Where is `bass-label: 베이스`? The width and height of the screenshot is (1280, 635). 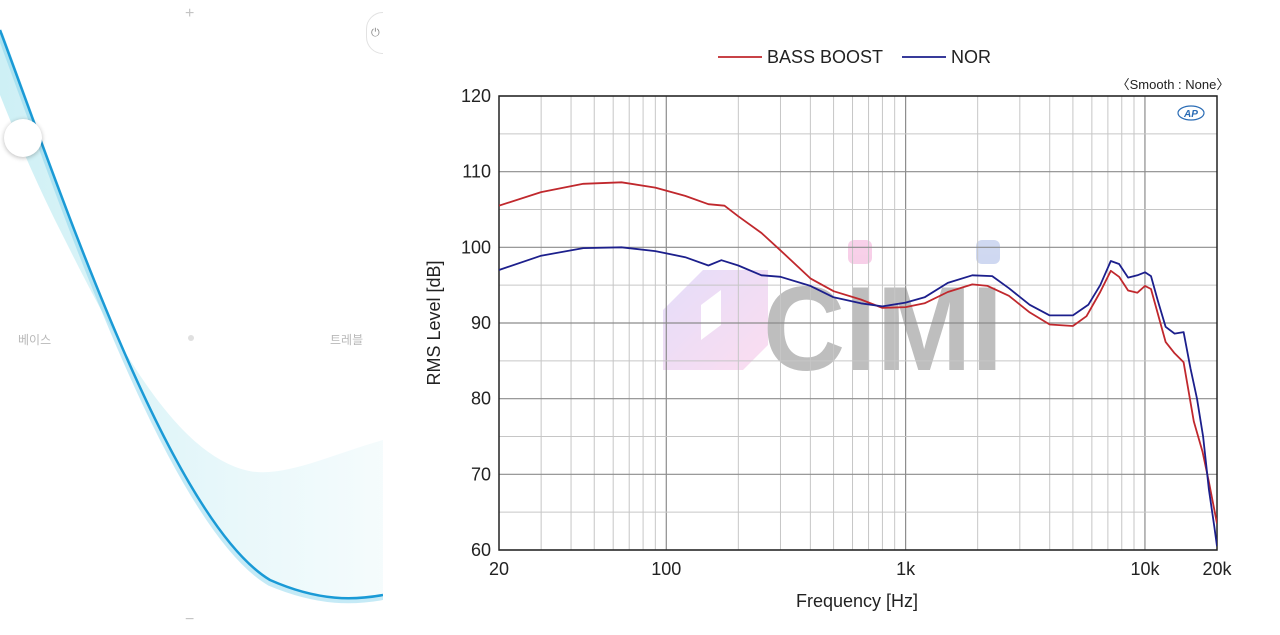
bass-label: 베이스 is located at coordinates (35, 340).